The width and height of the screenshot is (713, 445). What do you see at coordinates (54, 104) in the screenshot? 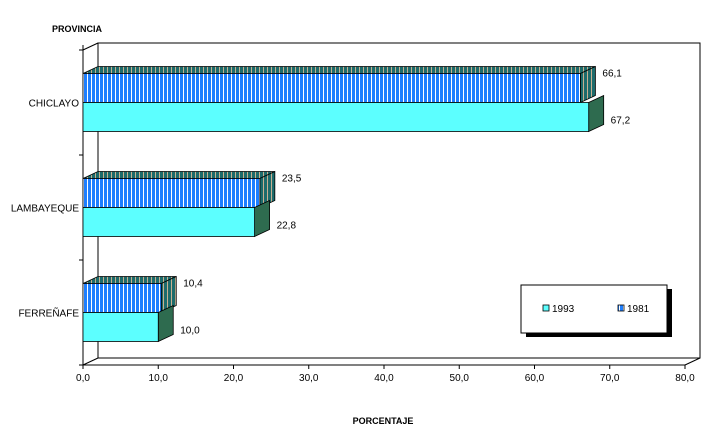
I see `category-label: CHICLAYO` at bounding box center [54, 104].